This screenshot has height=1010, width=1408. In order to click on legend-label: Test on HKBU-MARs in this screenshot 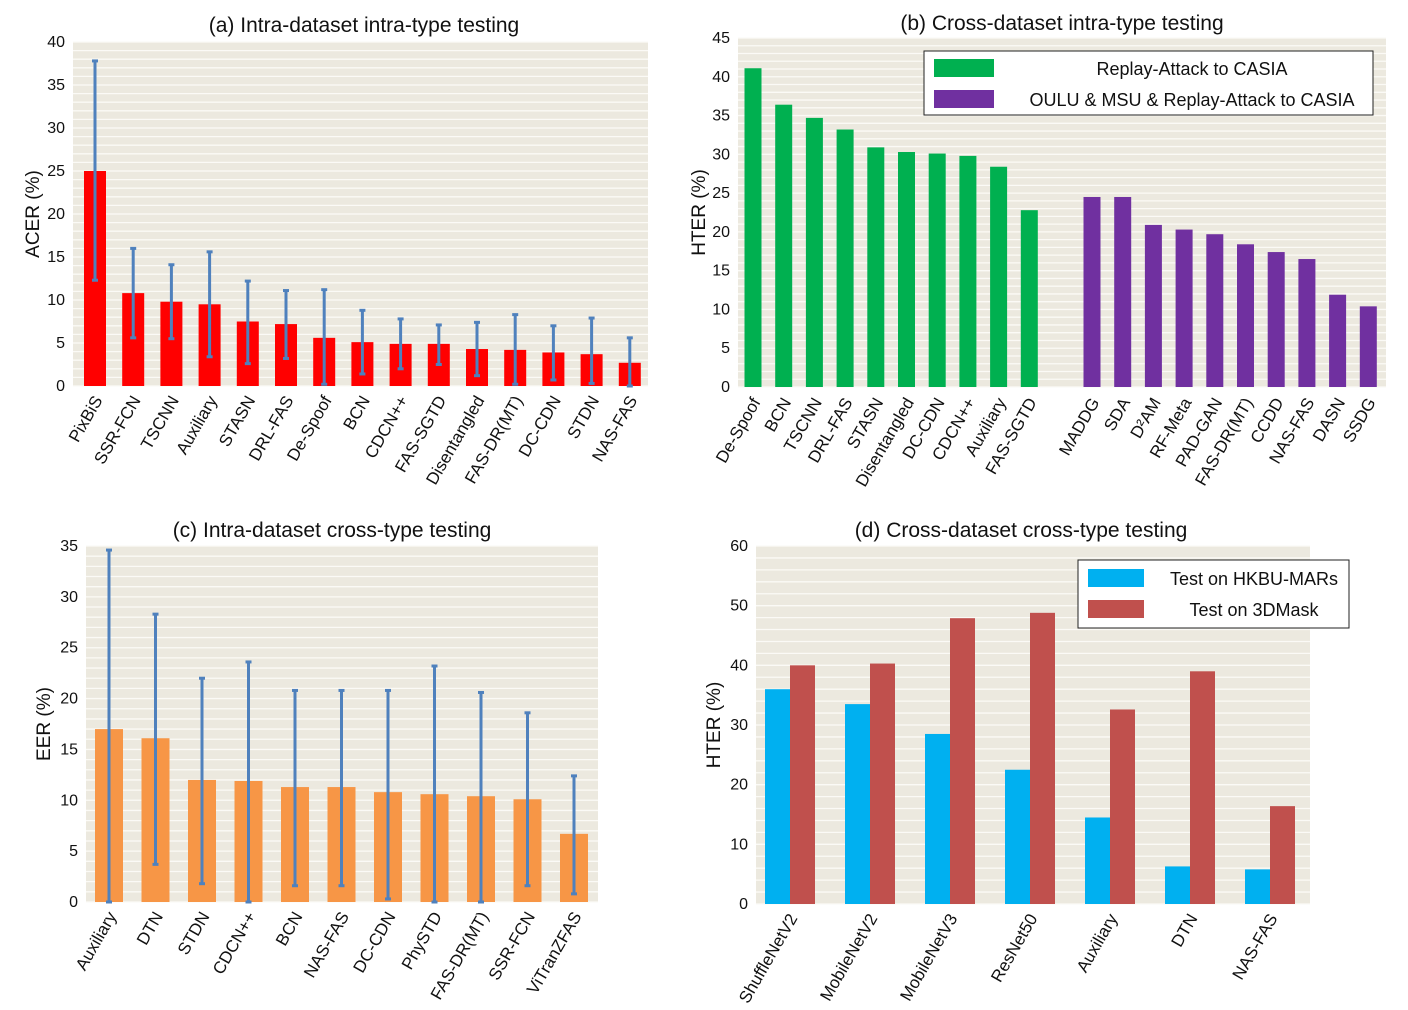, I will do `click(1254, 579)`.